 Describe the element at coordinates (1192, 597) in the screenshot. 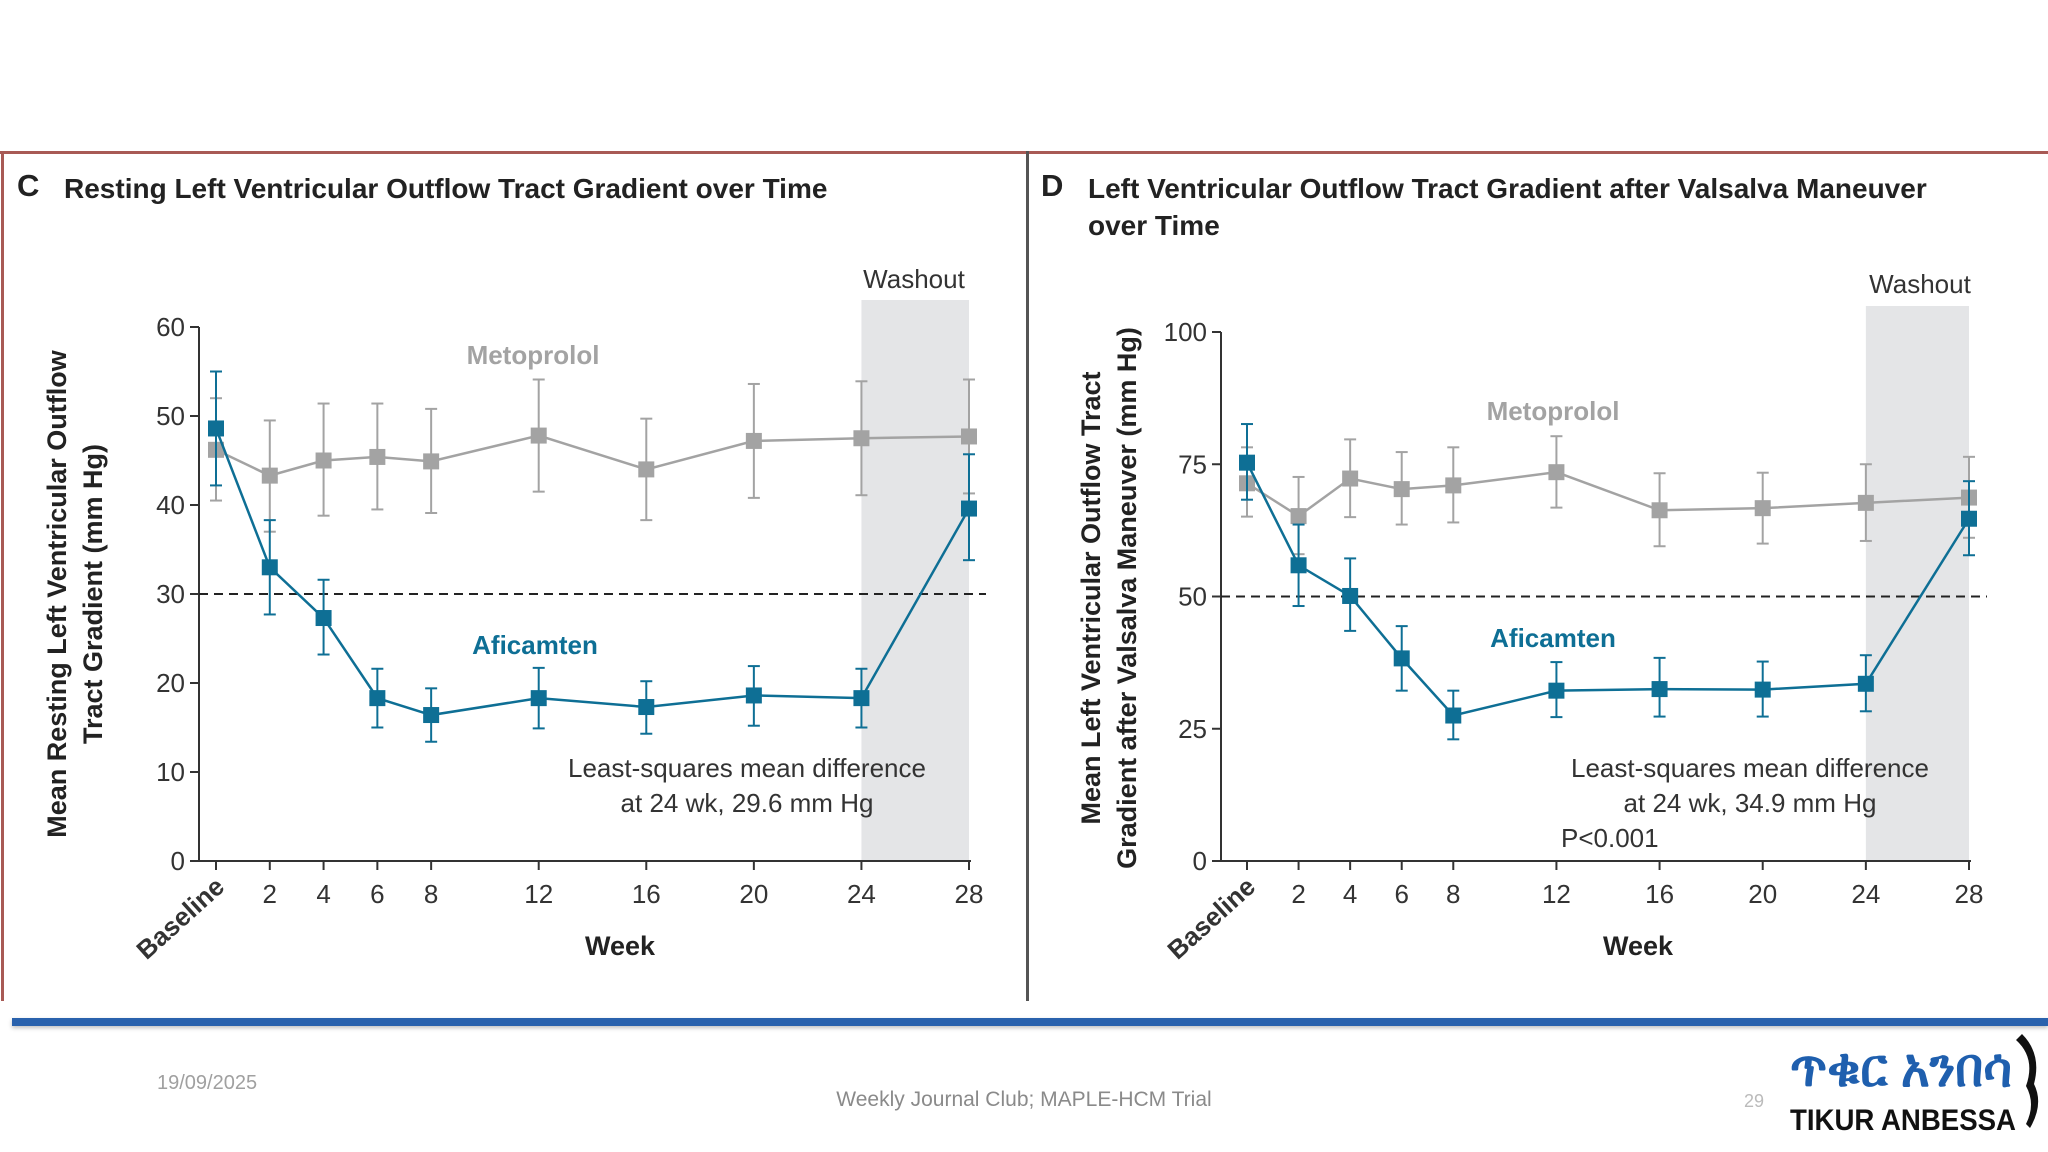

I see `y-tick-label: 50` at that location.